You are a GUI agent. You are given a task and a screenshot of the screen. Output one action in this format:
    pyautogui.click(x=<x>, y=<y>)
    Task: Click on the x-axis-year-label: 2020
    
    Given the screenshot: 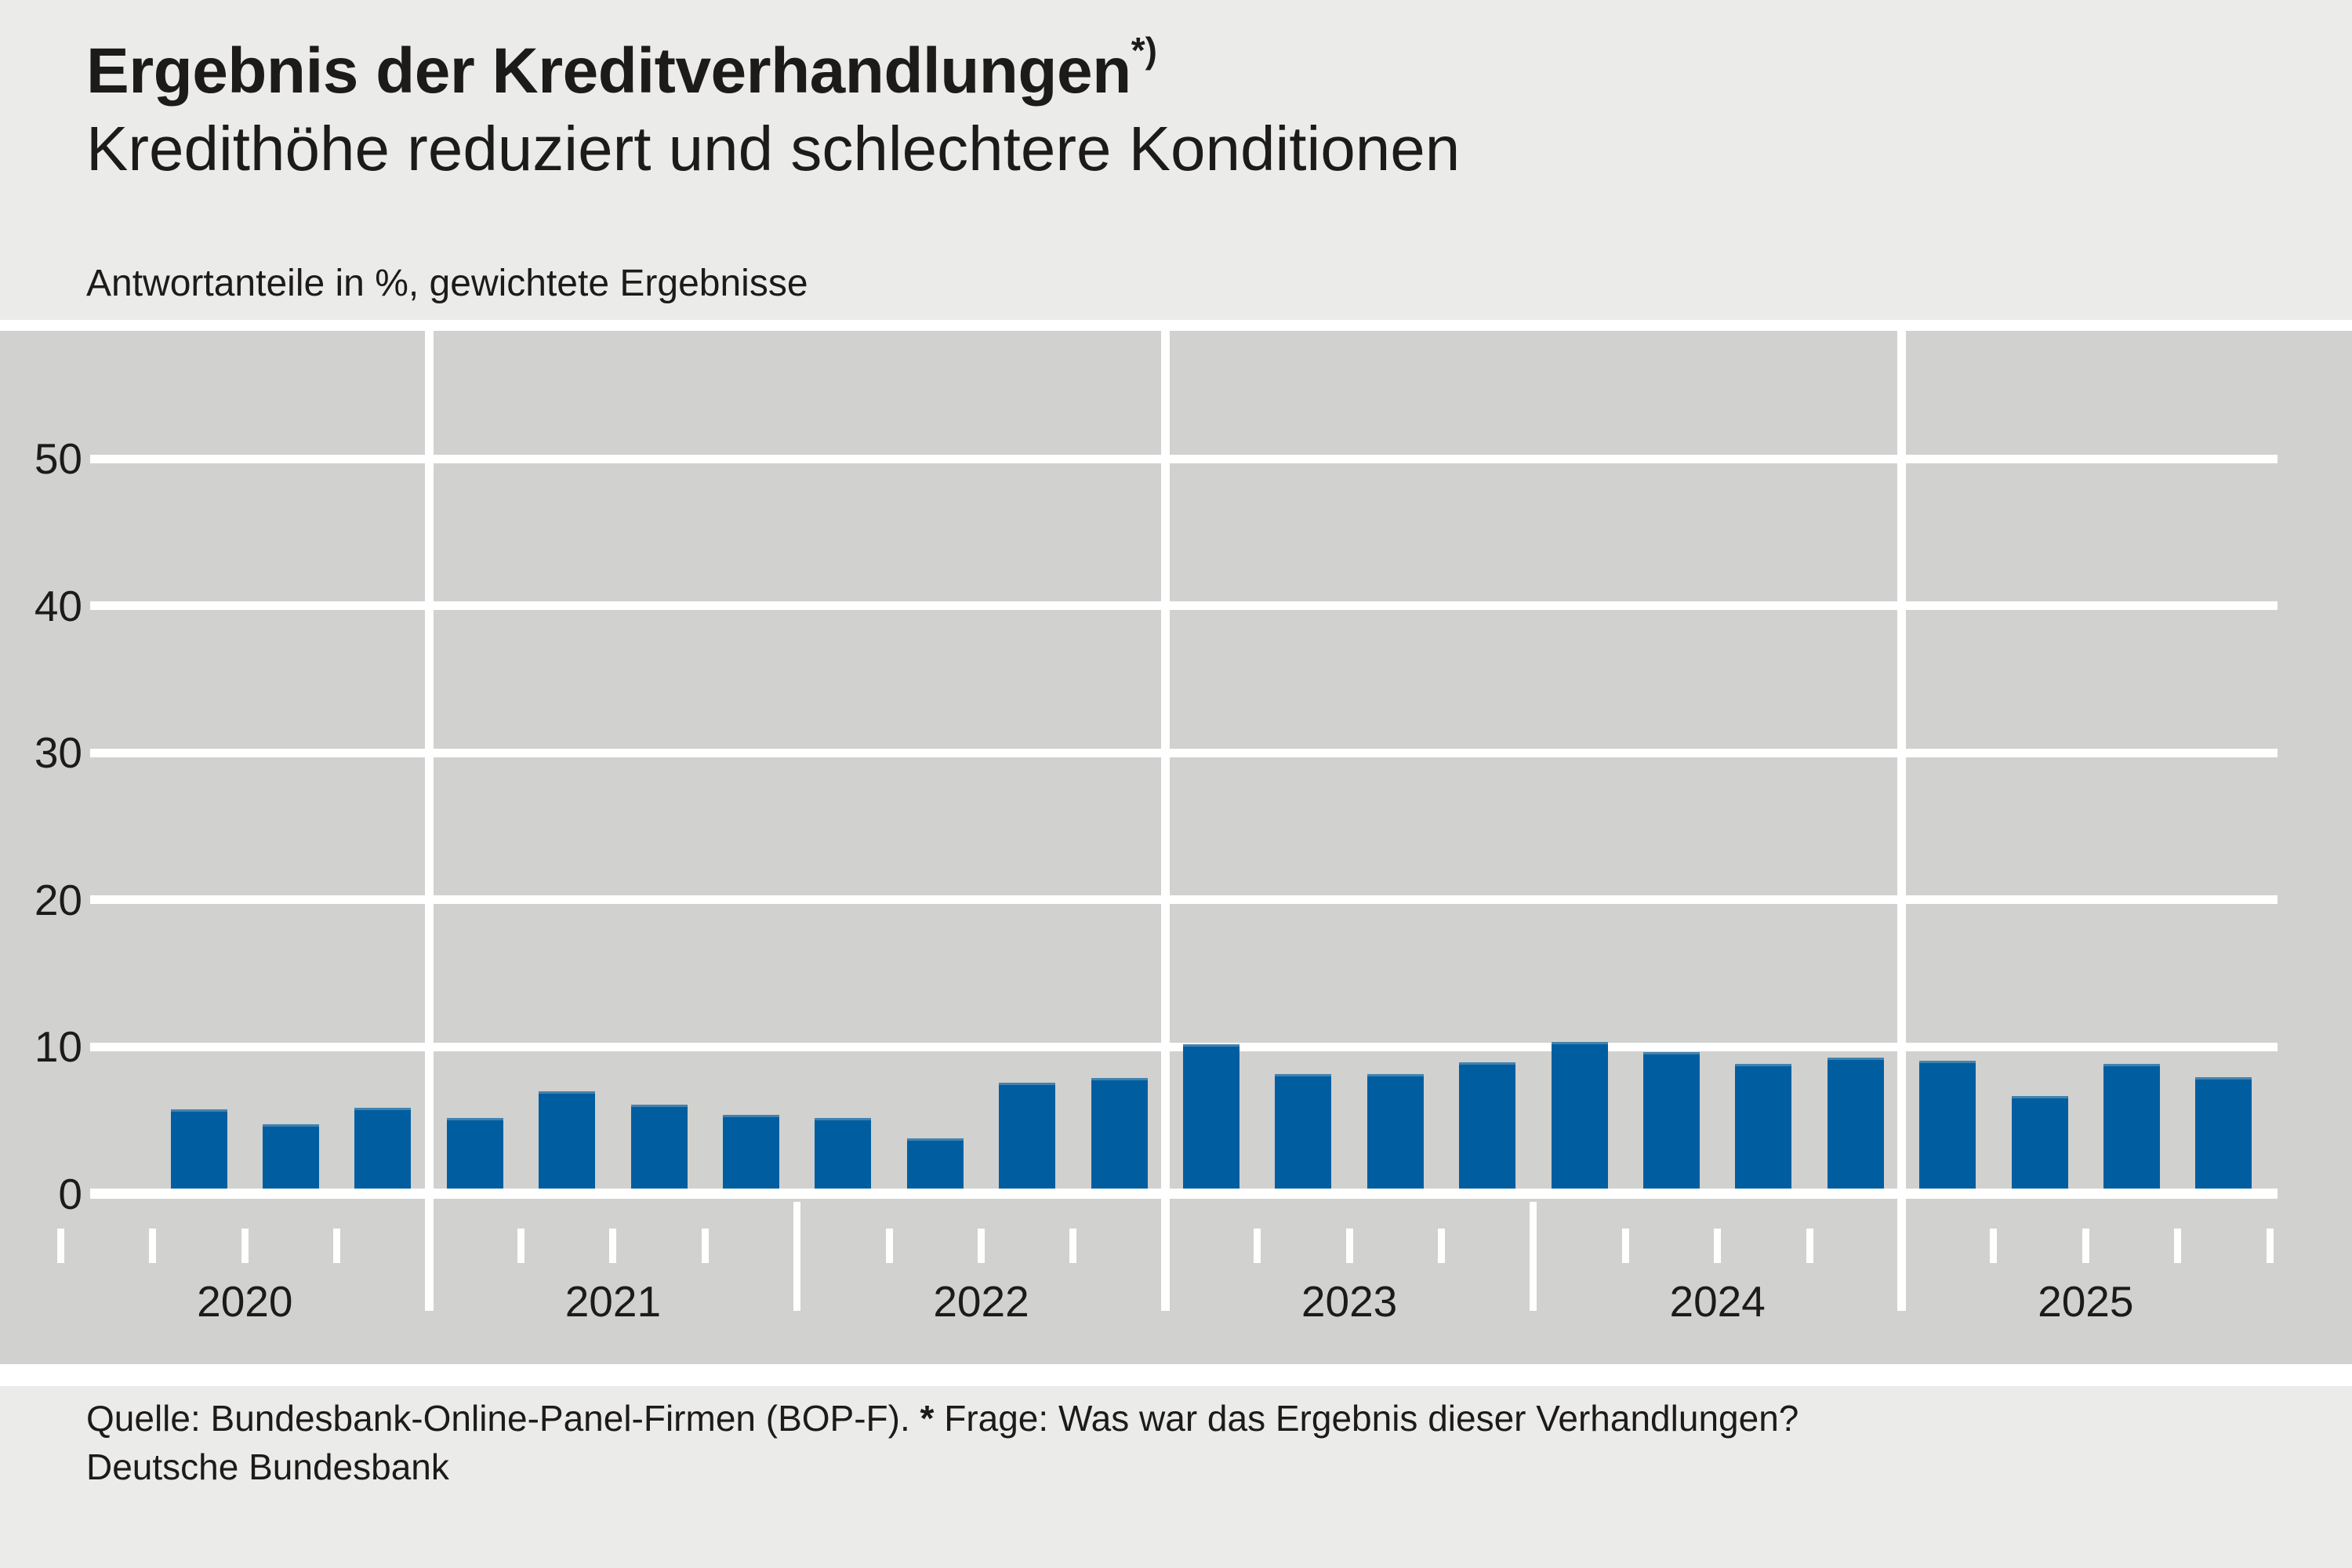 What is the action you would take?
    pyautogui.click(x=245, y=1301)
    